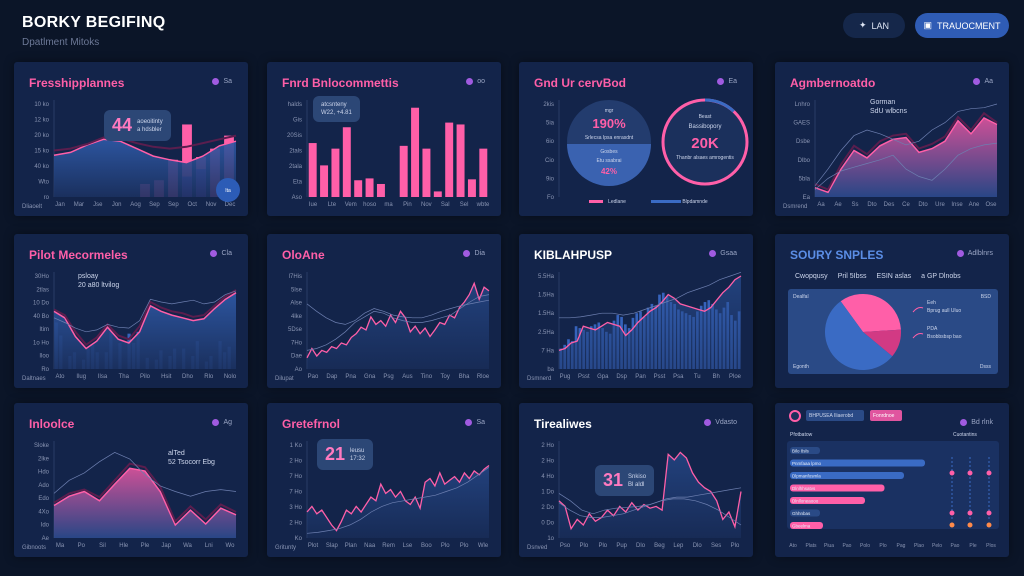 This screenshot has height=576, width=1024. I want to click on x-tick-label: Rloe, so click(483, 377).